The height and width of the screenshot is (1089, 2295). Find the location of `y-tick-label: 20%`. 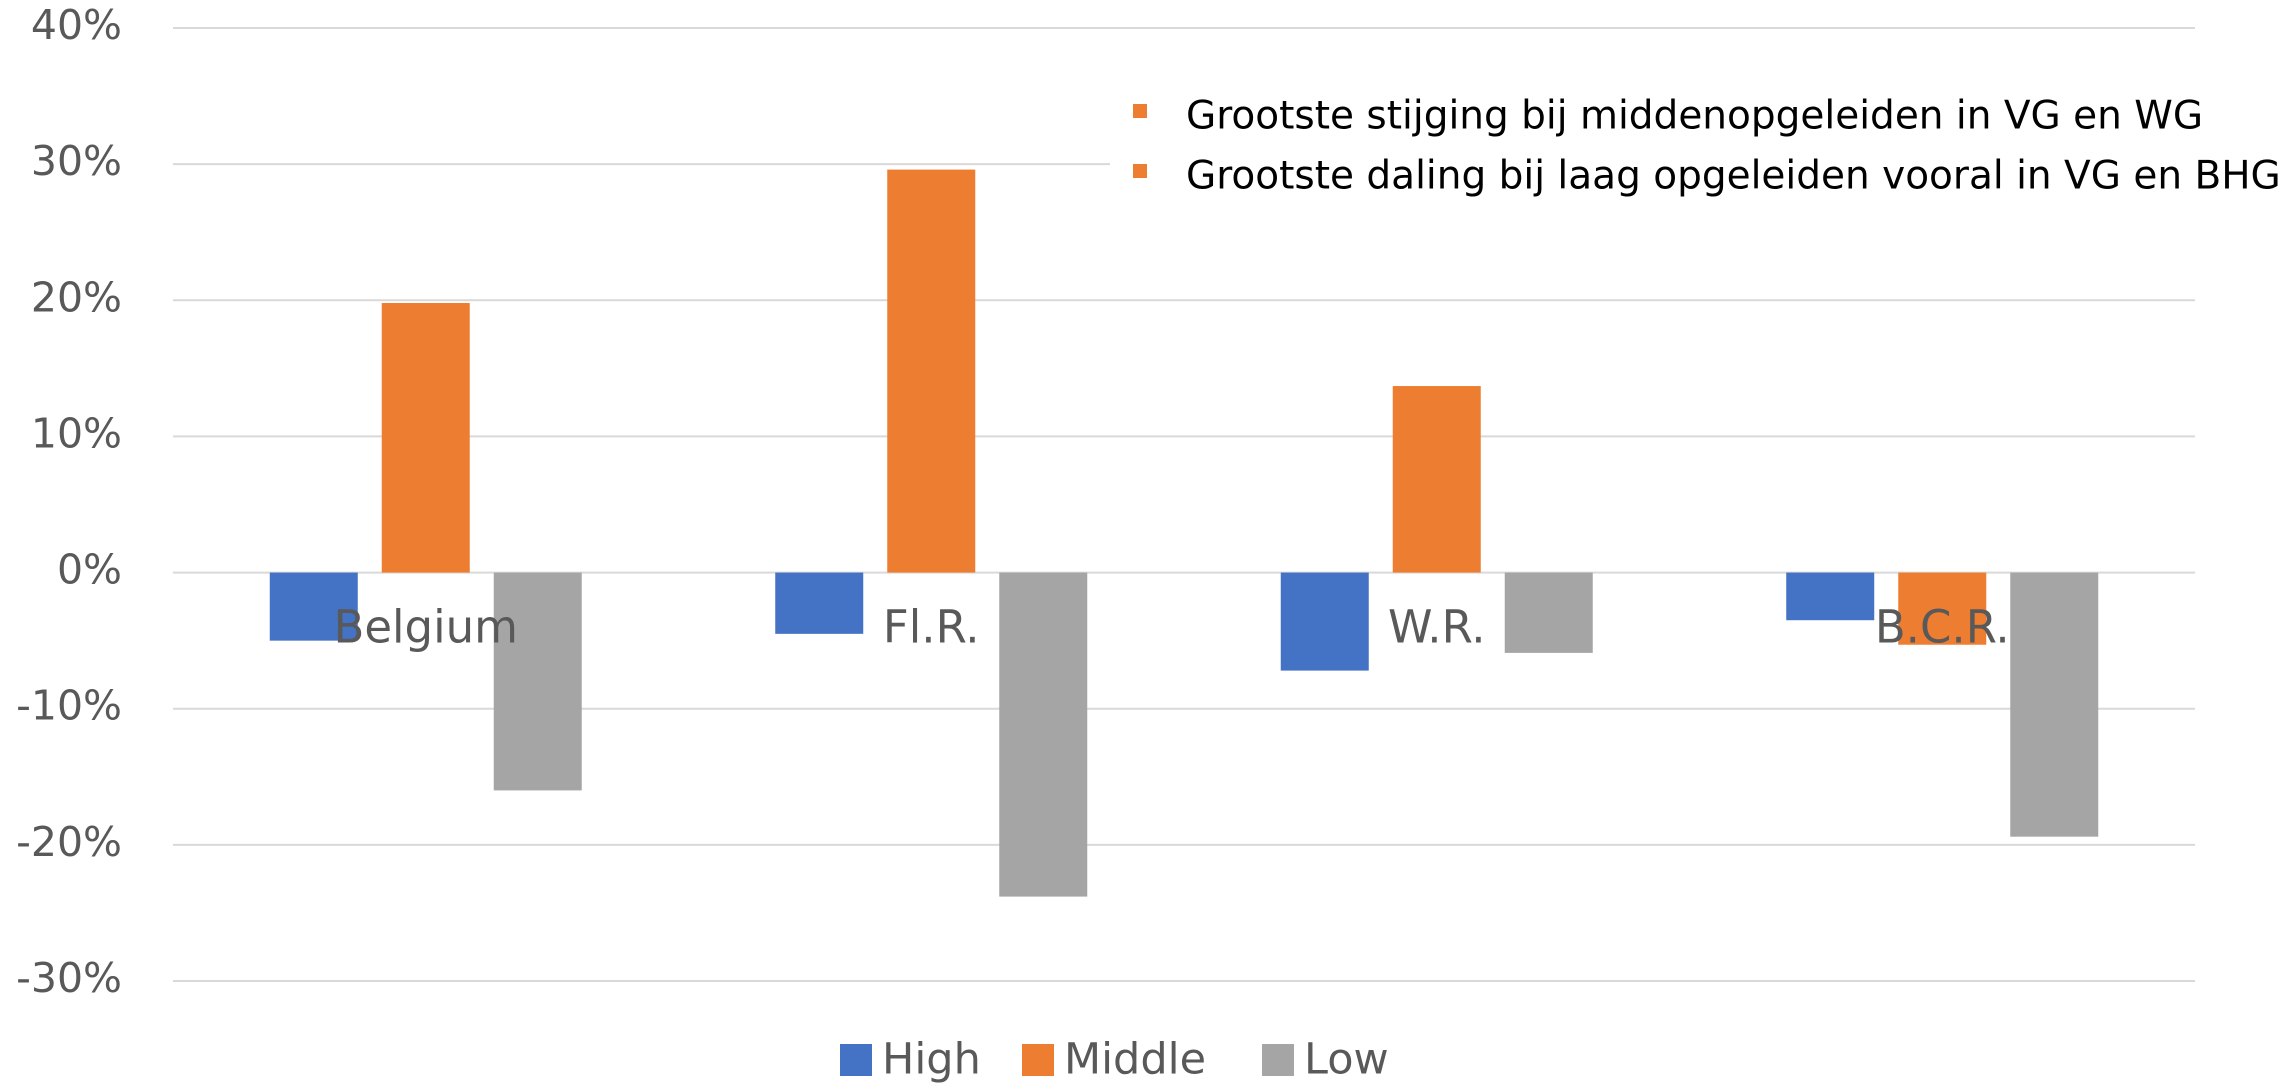

y-tick-label: 20% is located at coordinates (76, 297).